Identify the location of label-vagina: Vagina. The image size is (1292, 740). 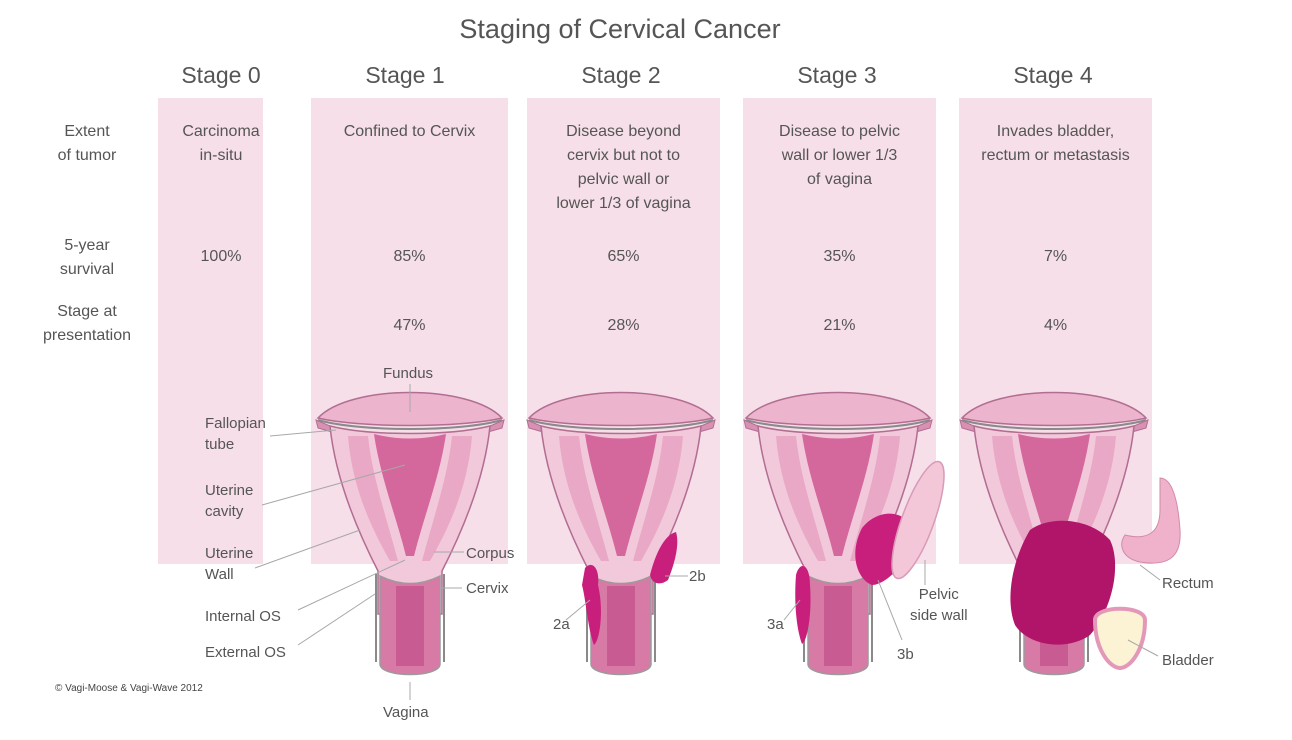
(406, 712).